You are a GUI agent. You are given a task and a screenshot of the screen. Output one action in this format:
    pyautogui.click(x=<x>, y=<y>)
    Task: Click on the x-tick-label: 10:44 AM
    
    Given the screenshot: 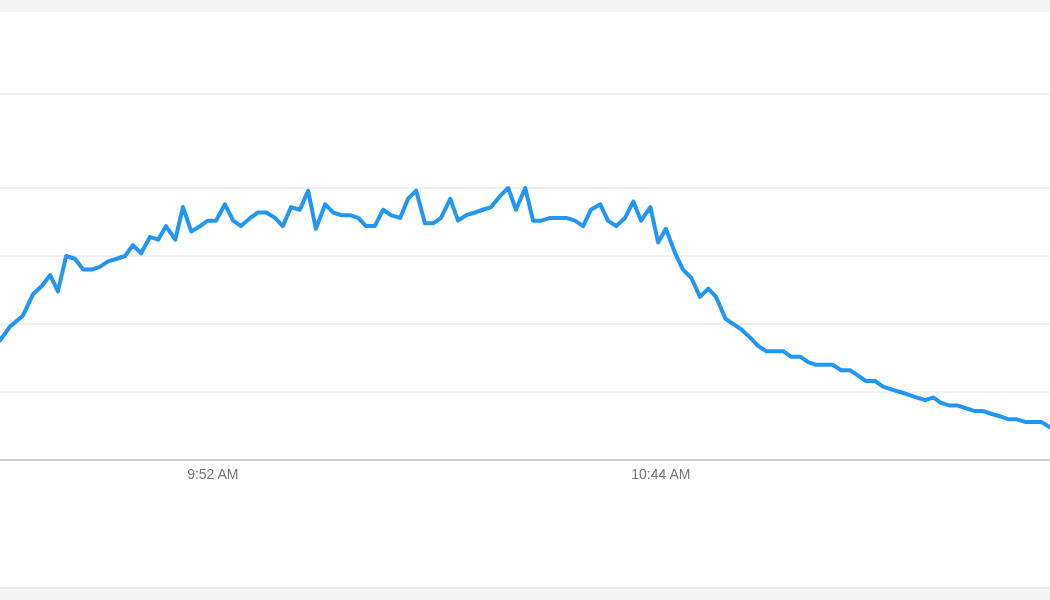 What is the action you would take?
    pyautogui.click(x=661, y=474)
    